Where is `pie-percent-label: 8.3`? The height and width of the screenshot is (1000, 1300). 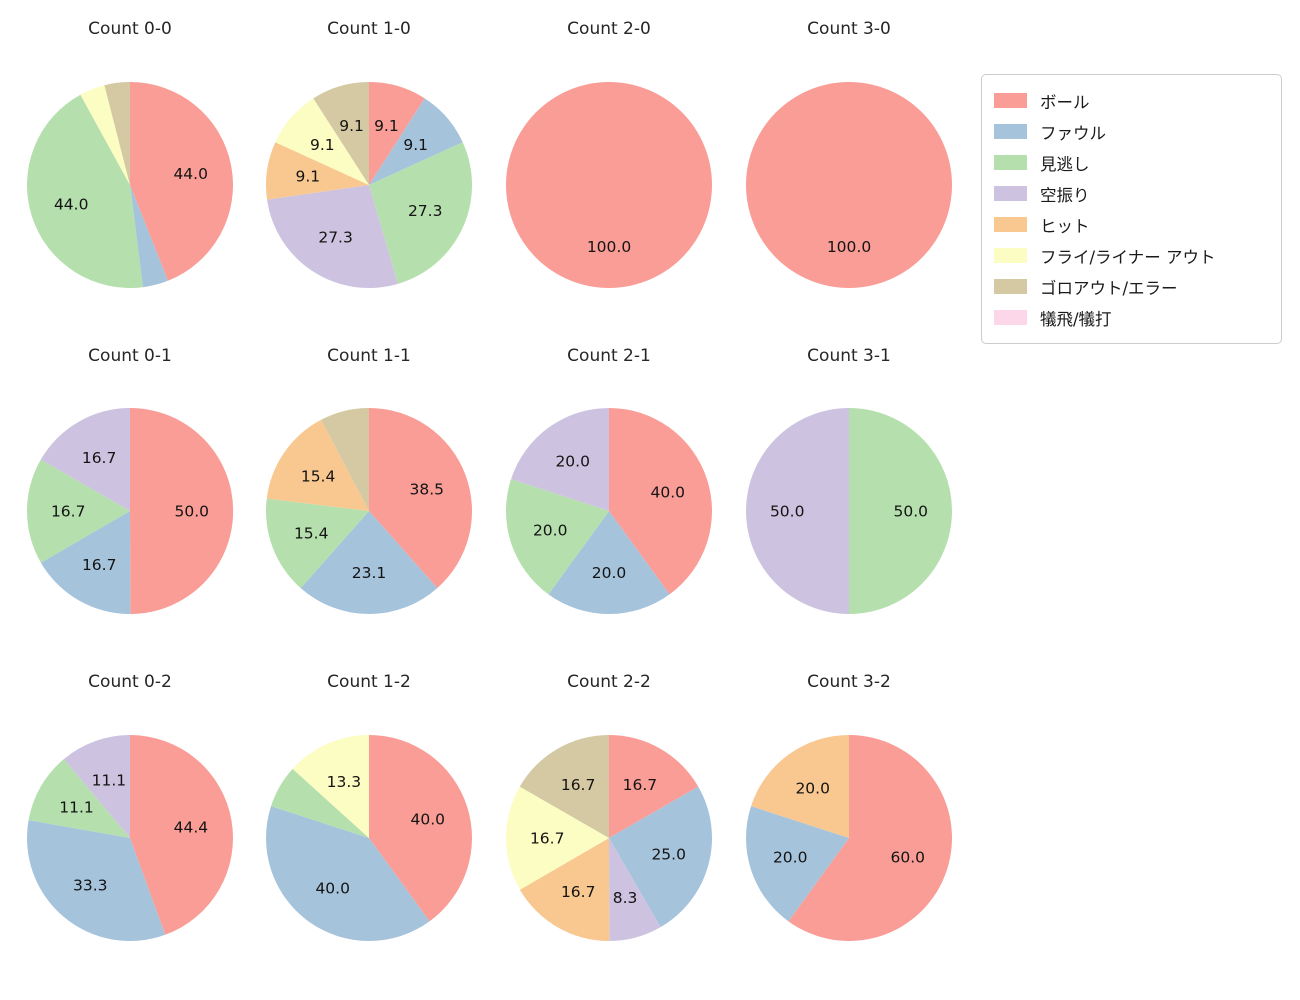 pie-percent-label: 8.3 is located at coordinates (625, 898).